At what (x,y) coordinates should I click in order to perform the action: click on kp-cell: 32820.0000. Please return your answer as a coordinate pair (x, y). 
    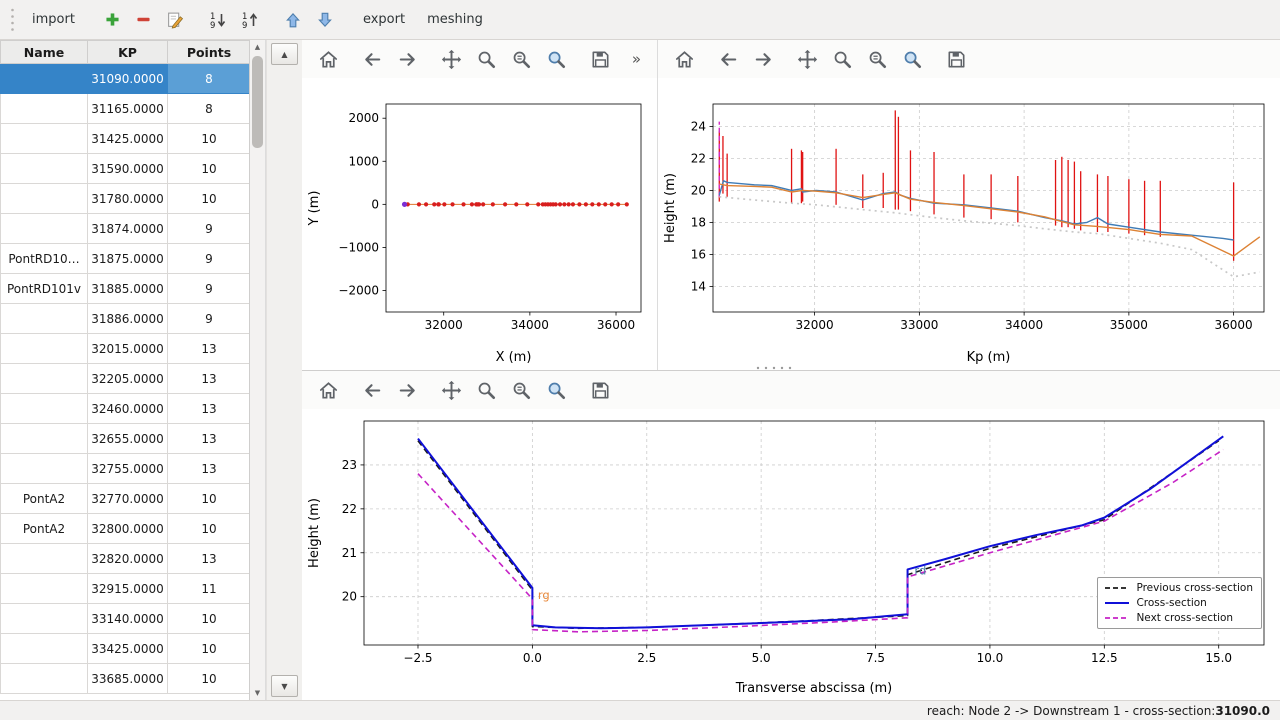
    Looking at the image, I should click on (127, 558).